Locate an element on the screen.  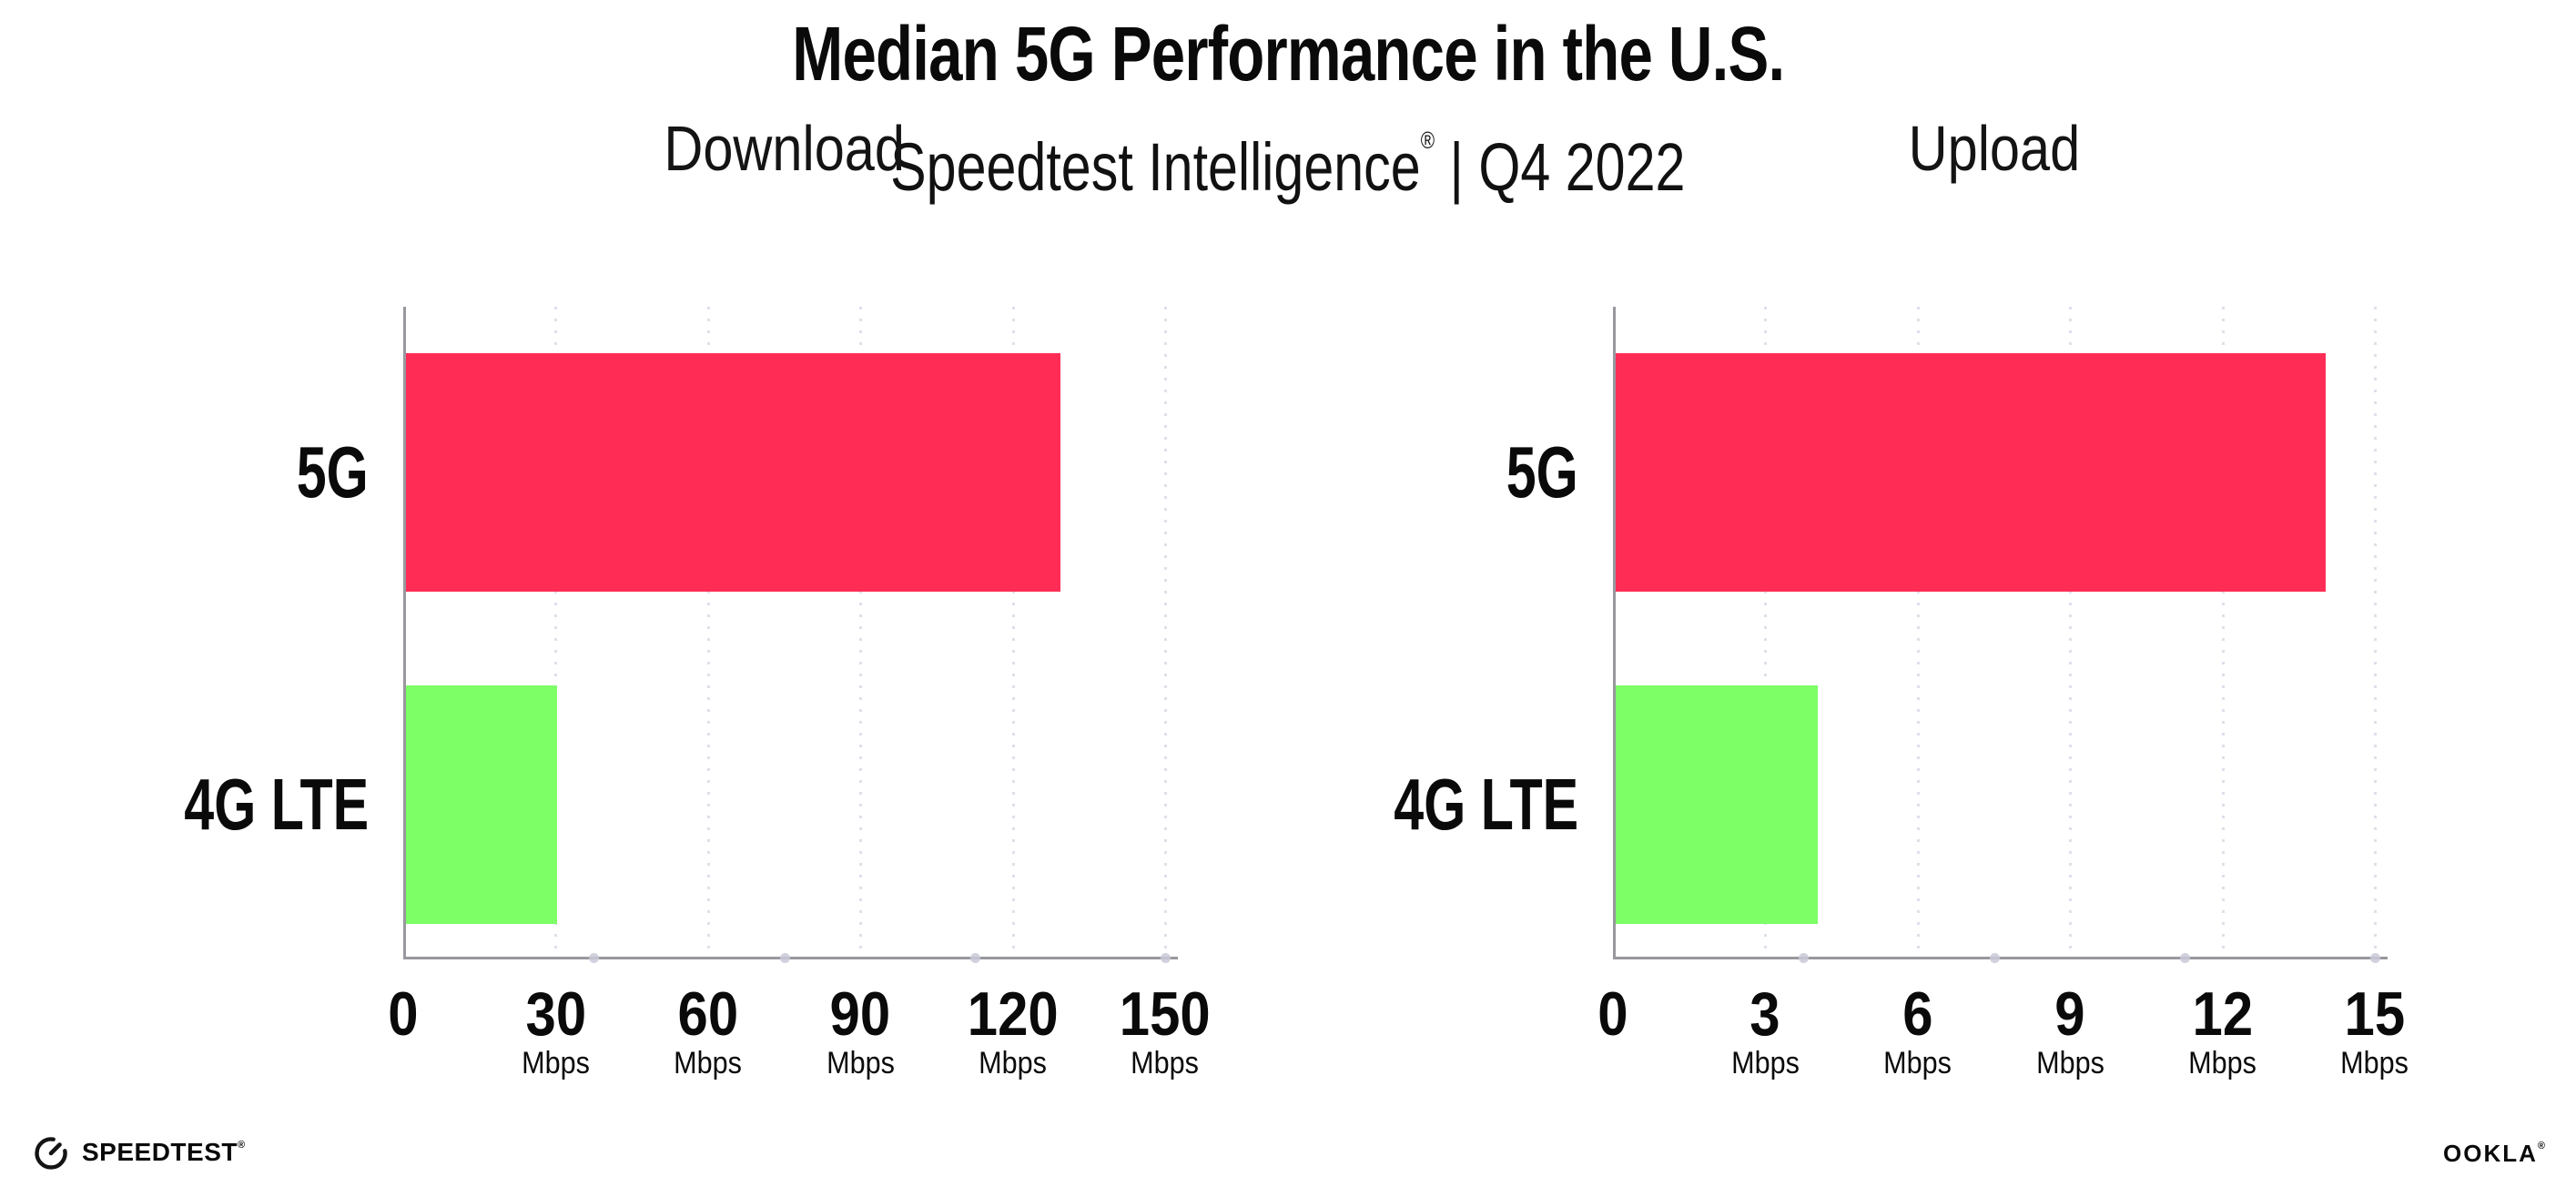
x-tick-value-text: 90 is located at coordinates (860, 1014).